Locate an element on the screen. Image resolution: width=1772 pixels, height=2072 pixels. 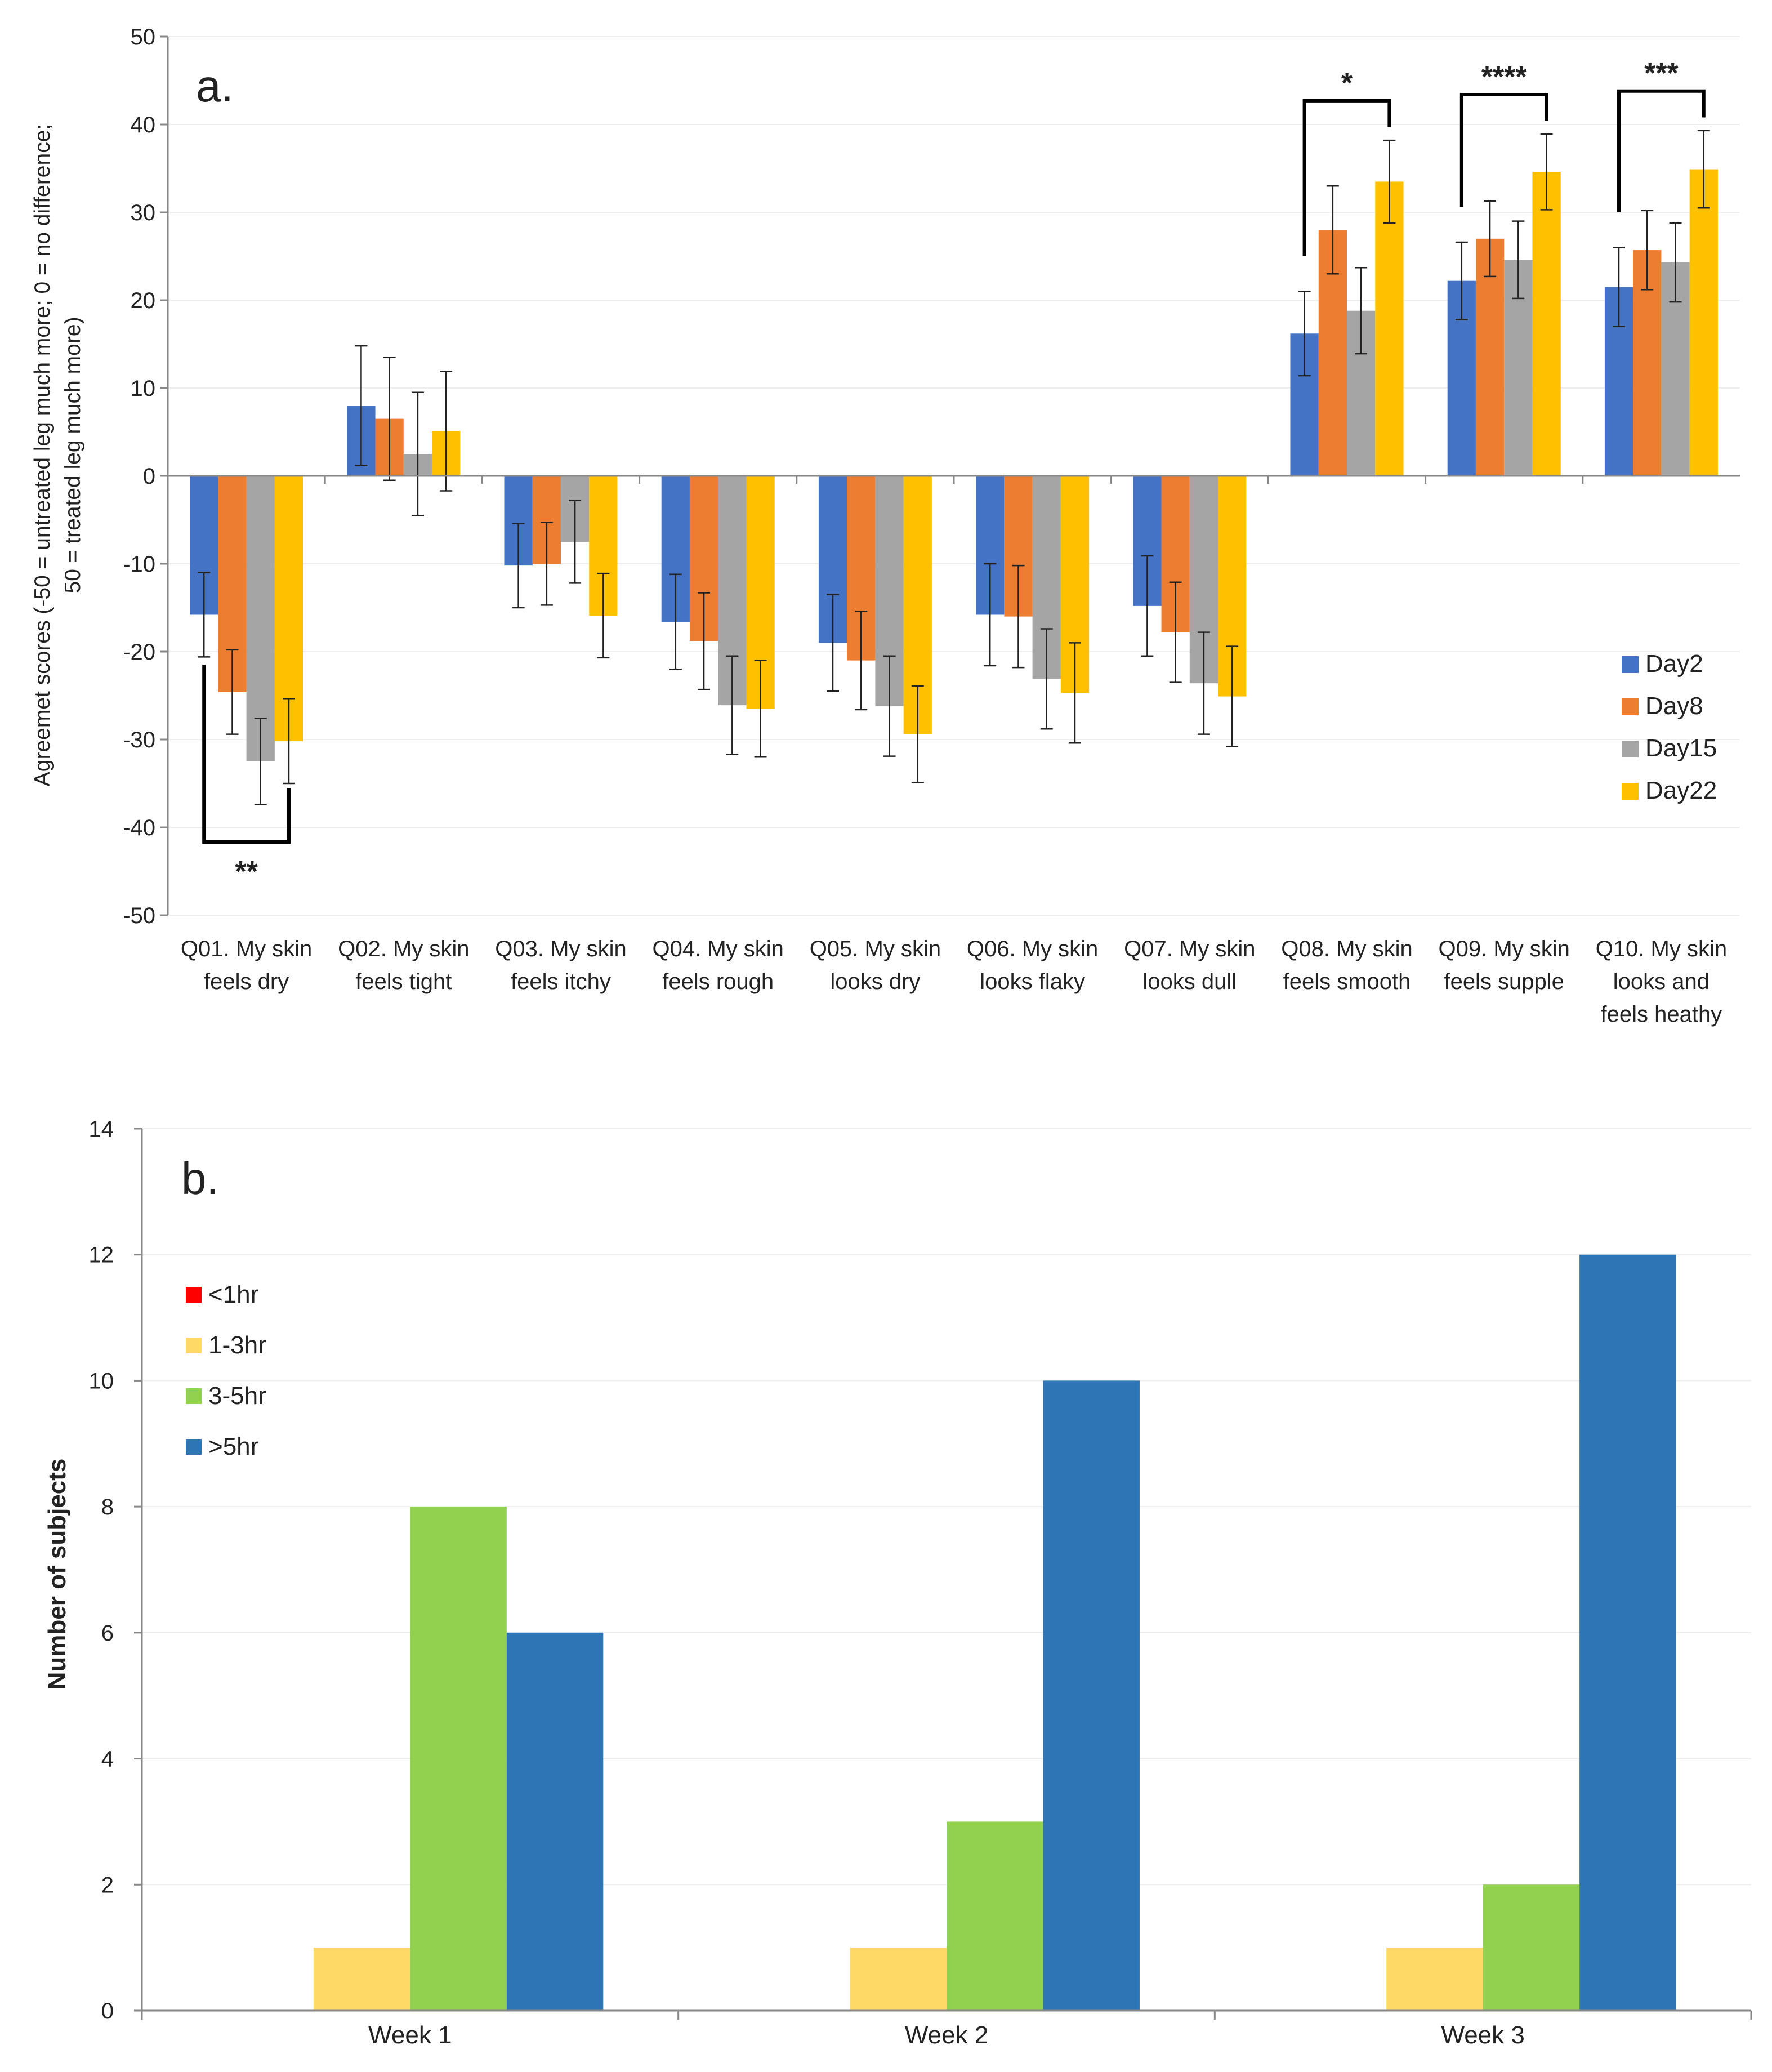
chart-b-panel-label: b. is located at coordinates (200, 1178).